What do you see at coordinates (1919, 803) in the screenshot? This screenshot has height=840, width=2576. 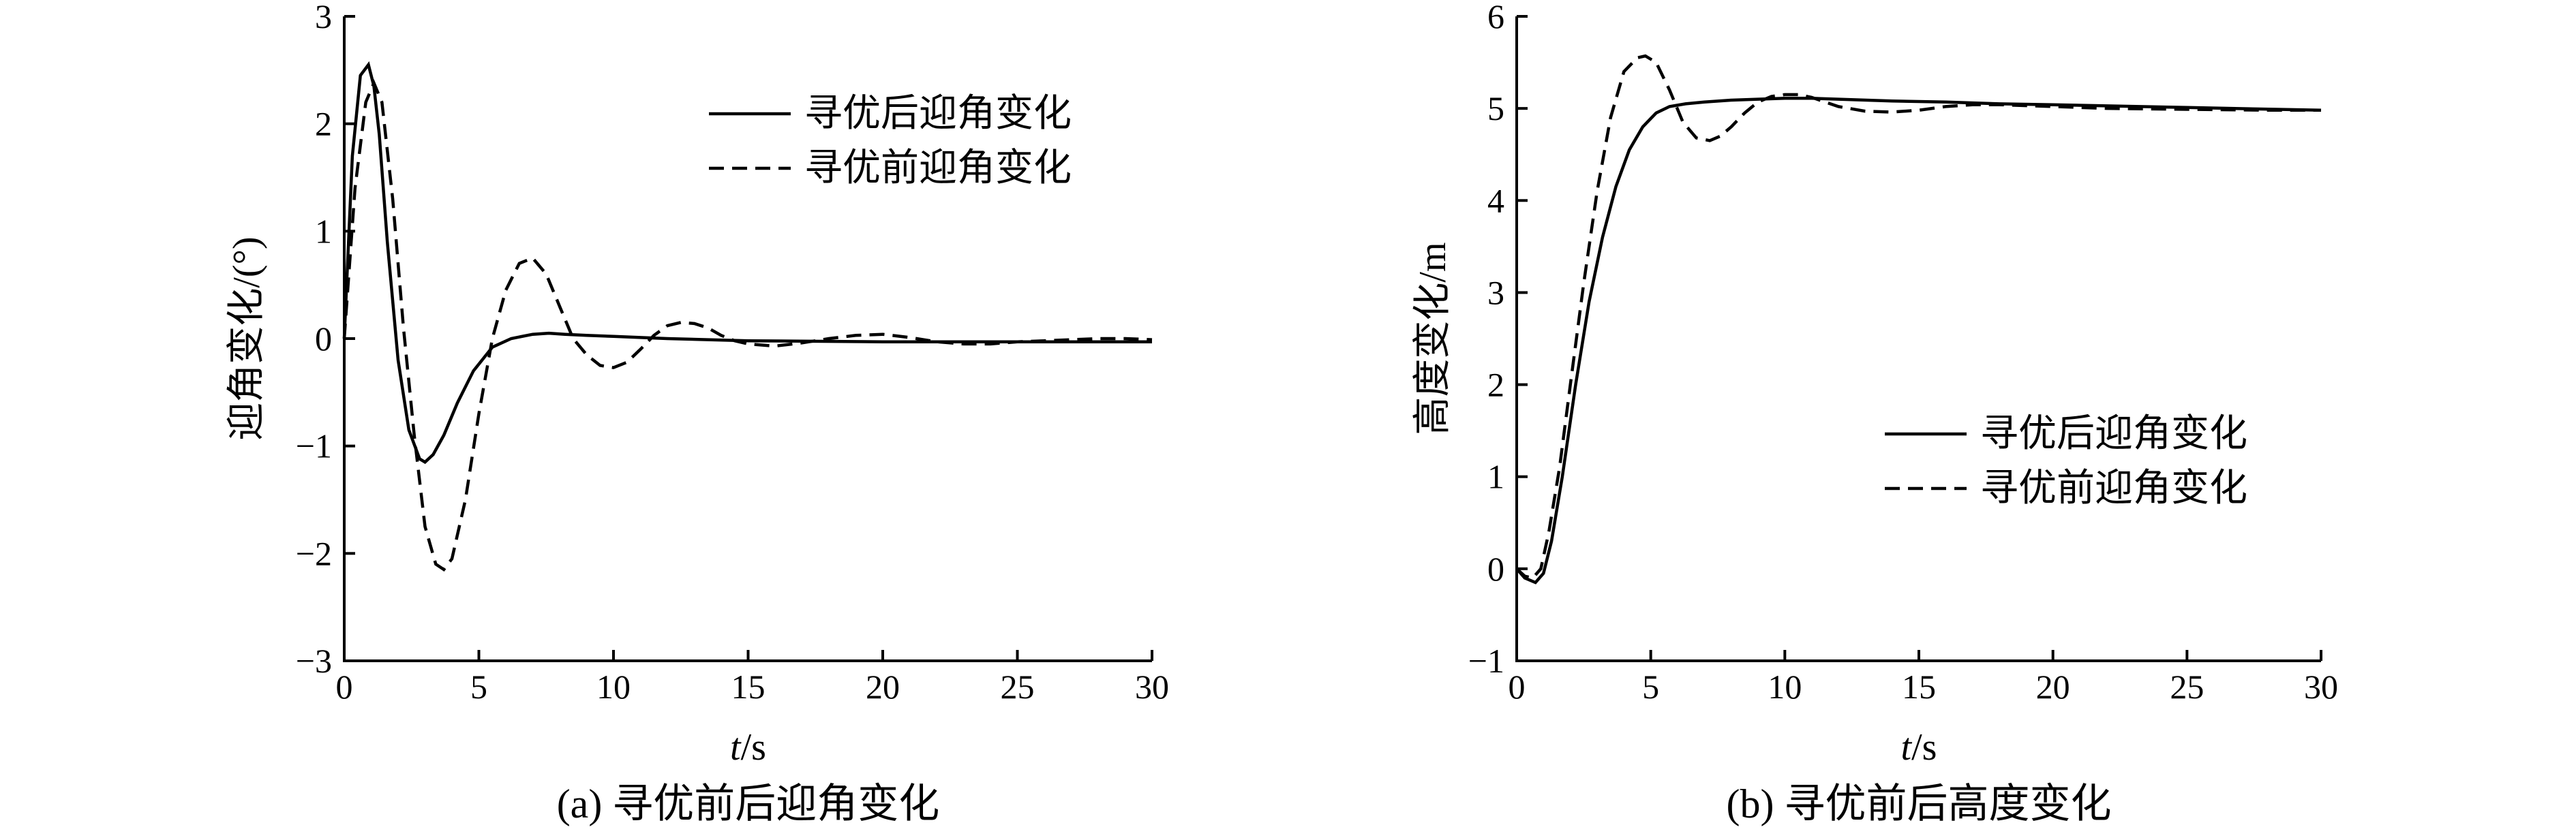 I see `figure-caption: (b) 寻优前后高度变化` at bounding box center [1919, 803].